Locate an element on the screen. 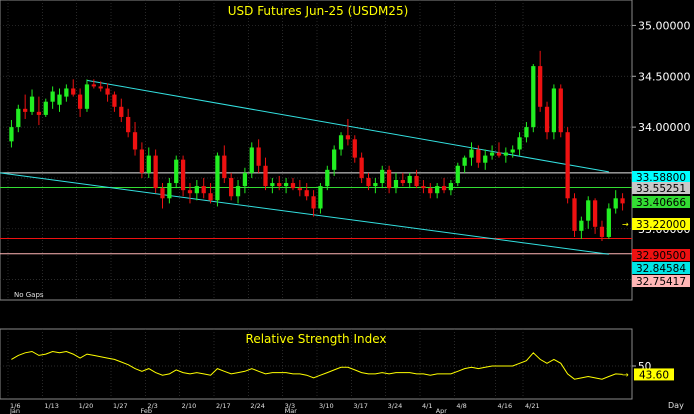  date-tick-label: 3/17 is located at coordinates (360, 406).